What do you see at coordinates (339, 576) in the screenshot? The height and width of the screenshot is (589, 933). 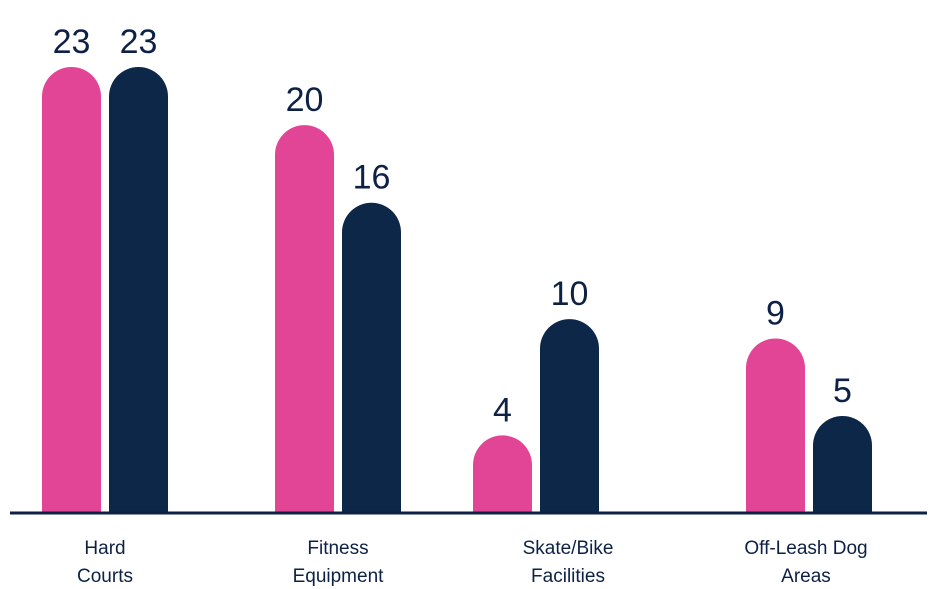 I see `category-label-1-line-1: Equipment` at bounding box center [339, 576].